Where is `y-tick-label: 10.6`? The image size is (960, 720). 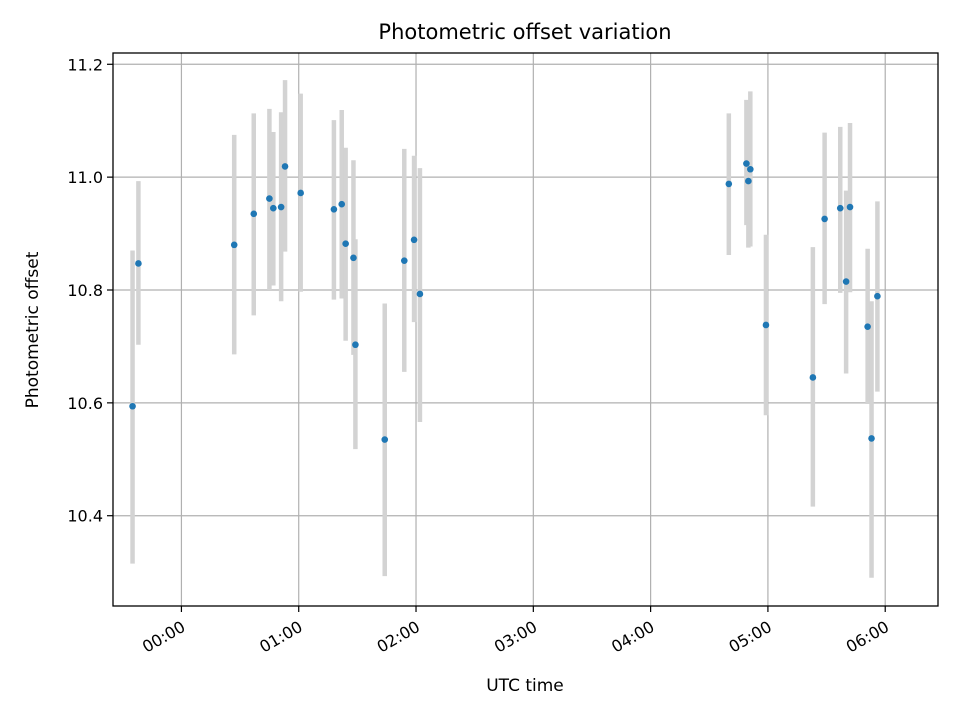 y-tick-label: 10.6 is located at coordinates (85, 403).